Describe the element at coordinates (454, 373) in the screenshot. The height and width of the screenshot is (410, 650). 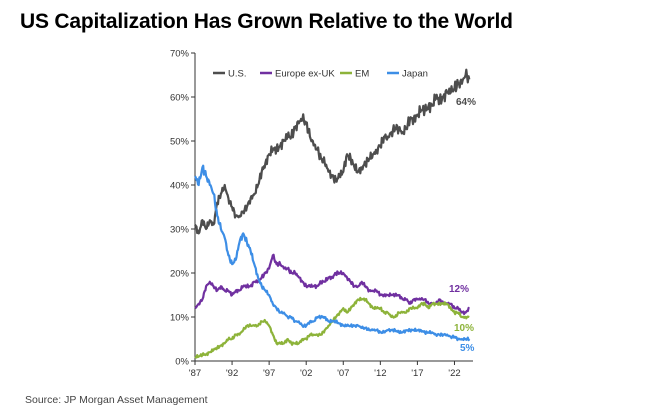
I see `x-tick-label: '22` at that location.